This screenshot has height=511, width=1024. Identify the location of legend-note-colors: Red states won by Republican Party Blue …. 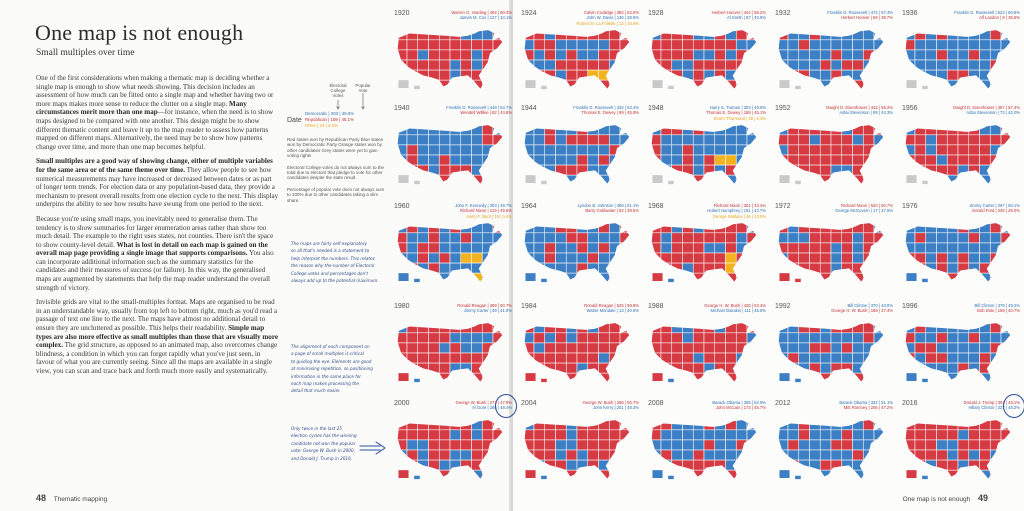
(335, 148).